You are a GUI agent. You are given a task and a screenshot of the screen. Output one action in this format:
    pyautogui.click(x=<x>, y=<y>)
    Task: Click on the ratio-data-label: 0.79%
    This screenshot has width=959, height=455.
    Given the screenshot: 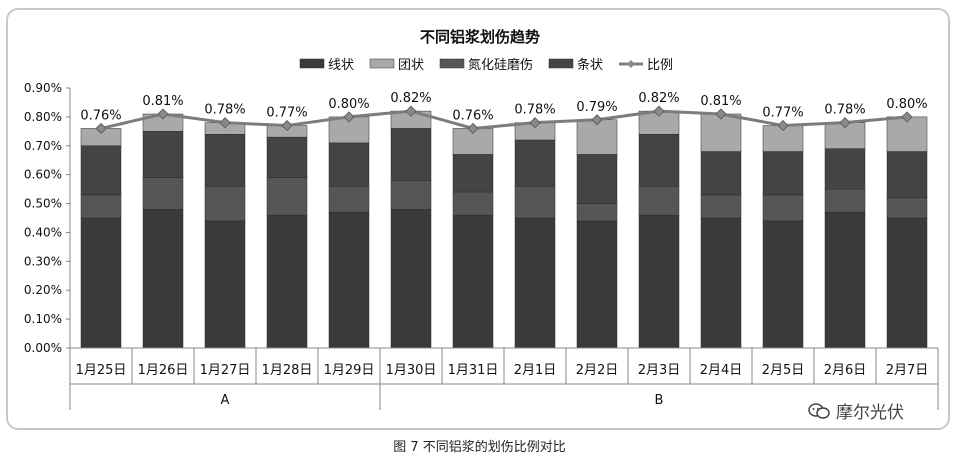 What is the action you would take?
    pyautogui.click(x=596, y=107)
    